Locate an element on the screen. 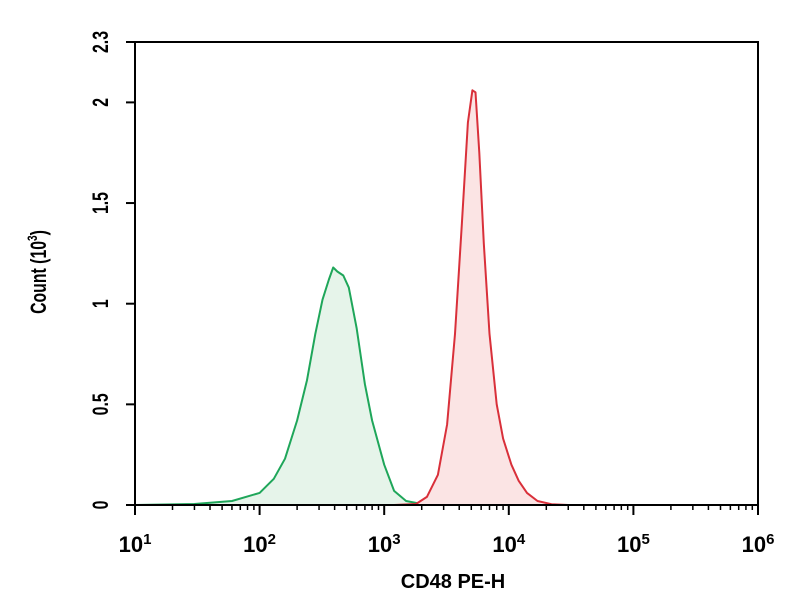 Image resolution: width=804 pixels, height=600 pixels. y-tick-label: 0 is located at coordinates (102, 505).